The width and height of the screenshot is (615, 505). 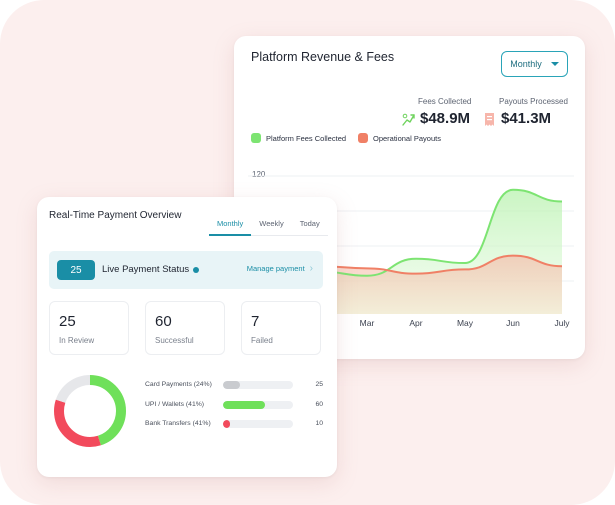 I want to click on money-growth-icon, so click(x=408, y=119).